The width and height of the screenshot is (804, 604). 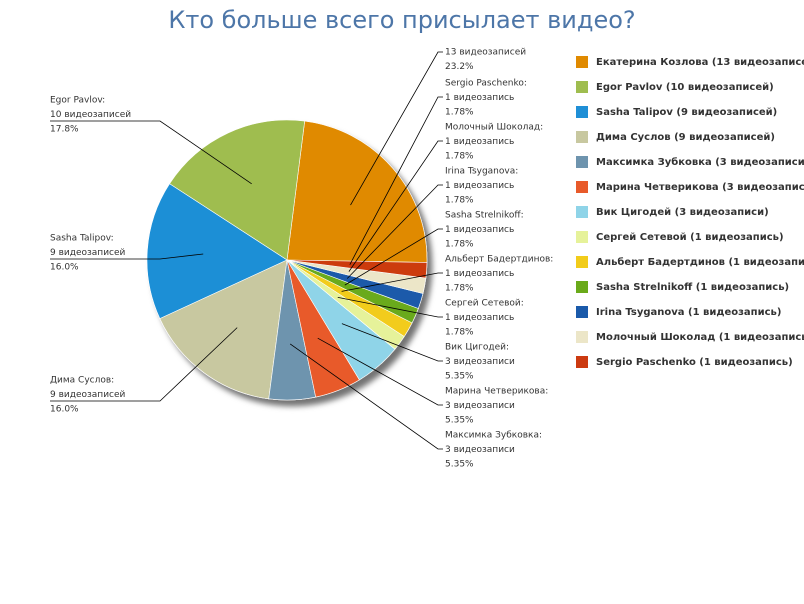 I want to click on legend-text: Екатерина Козлова (13 видеозаписей), so click(x=700, y=62).